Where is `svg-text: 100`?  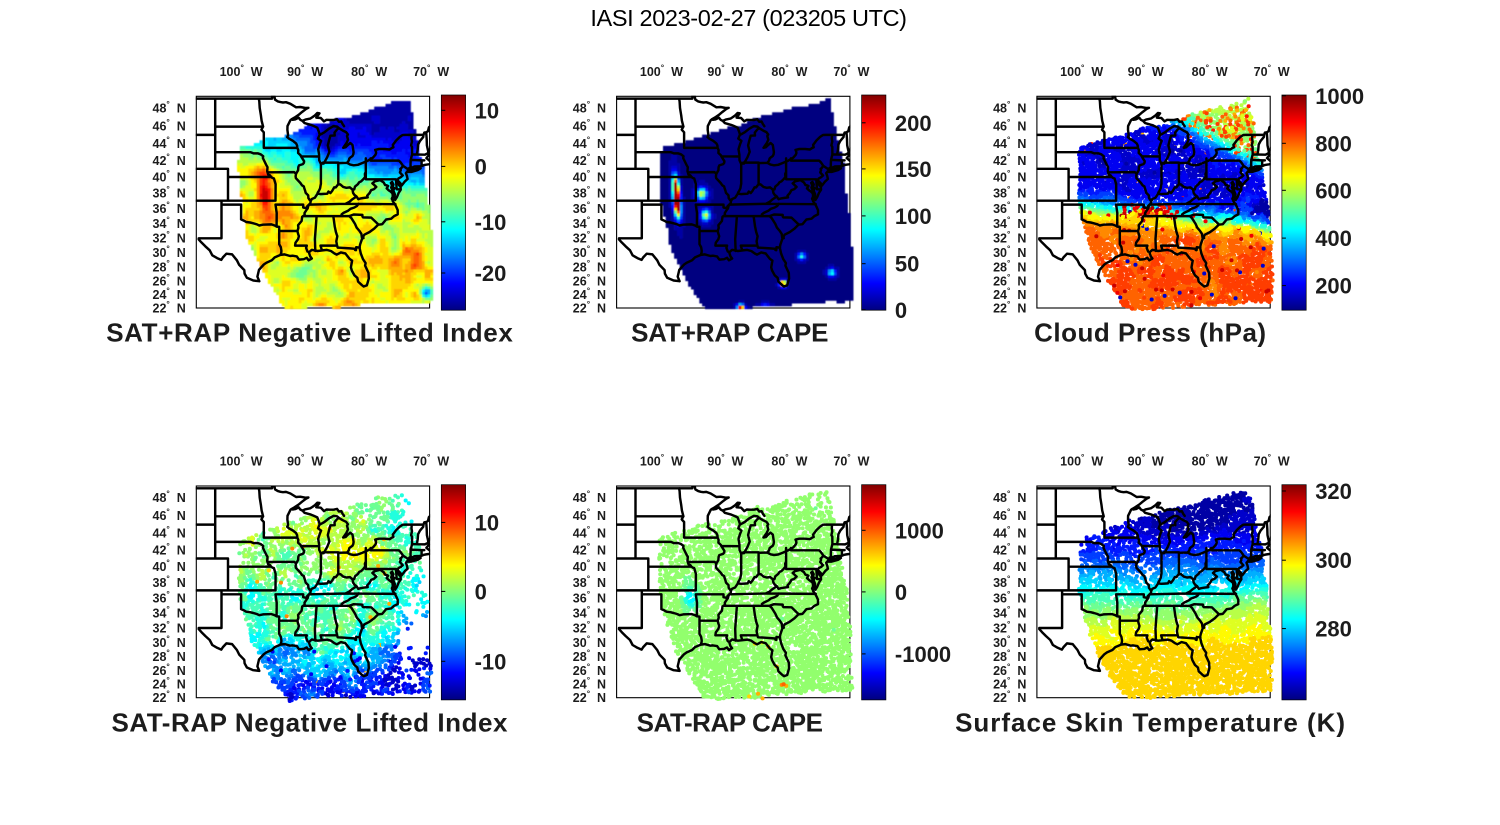 svg-text: 100 is located at coordinates (913, 216).